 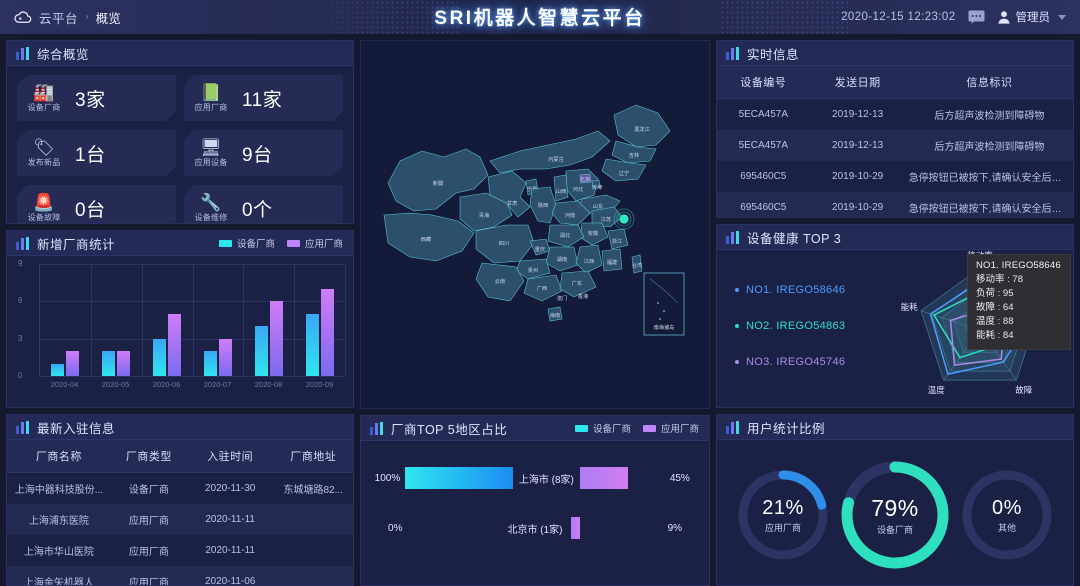 I want to click on bar-chart-plot-area: 0 3 6 9, so click(x=182, y=319).